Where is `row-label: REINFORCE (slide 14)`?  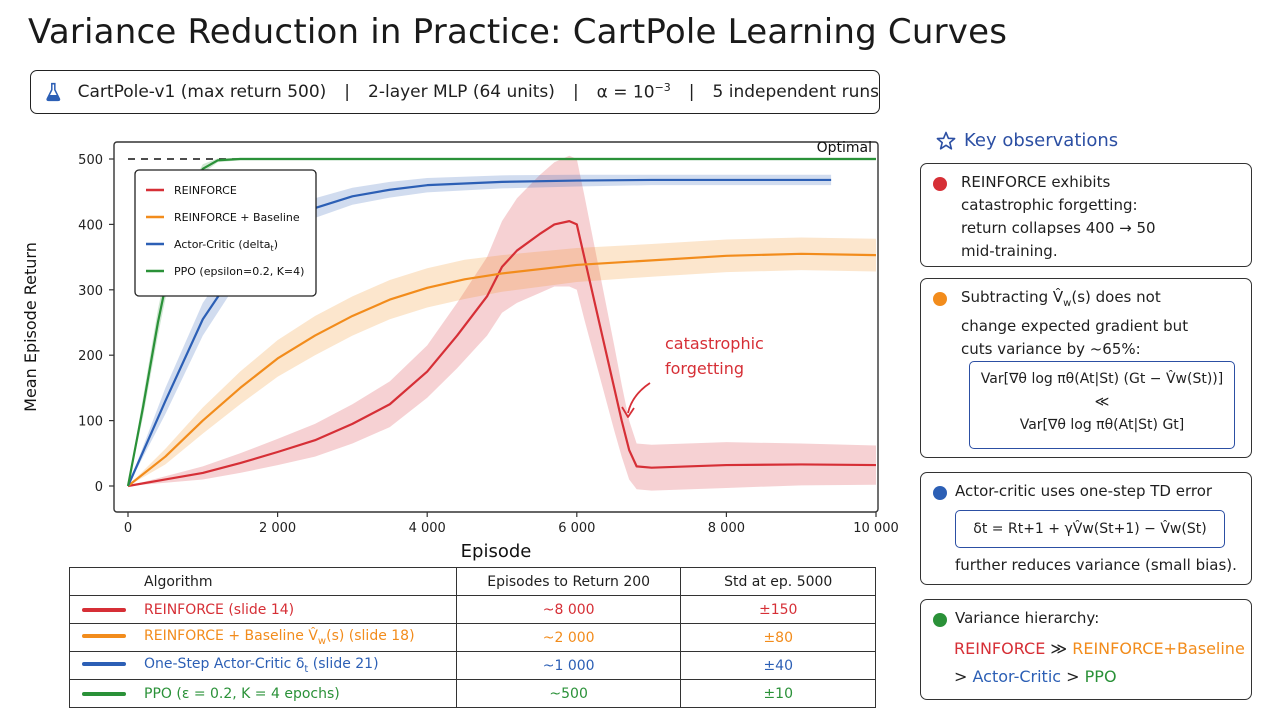 row-label: REINFORCE (slide 14) is located at coordinates (219, 609).